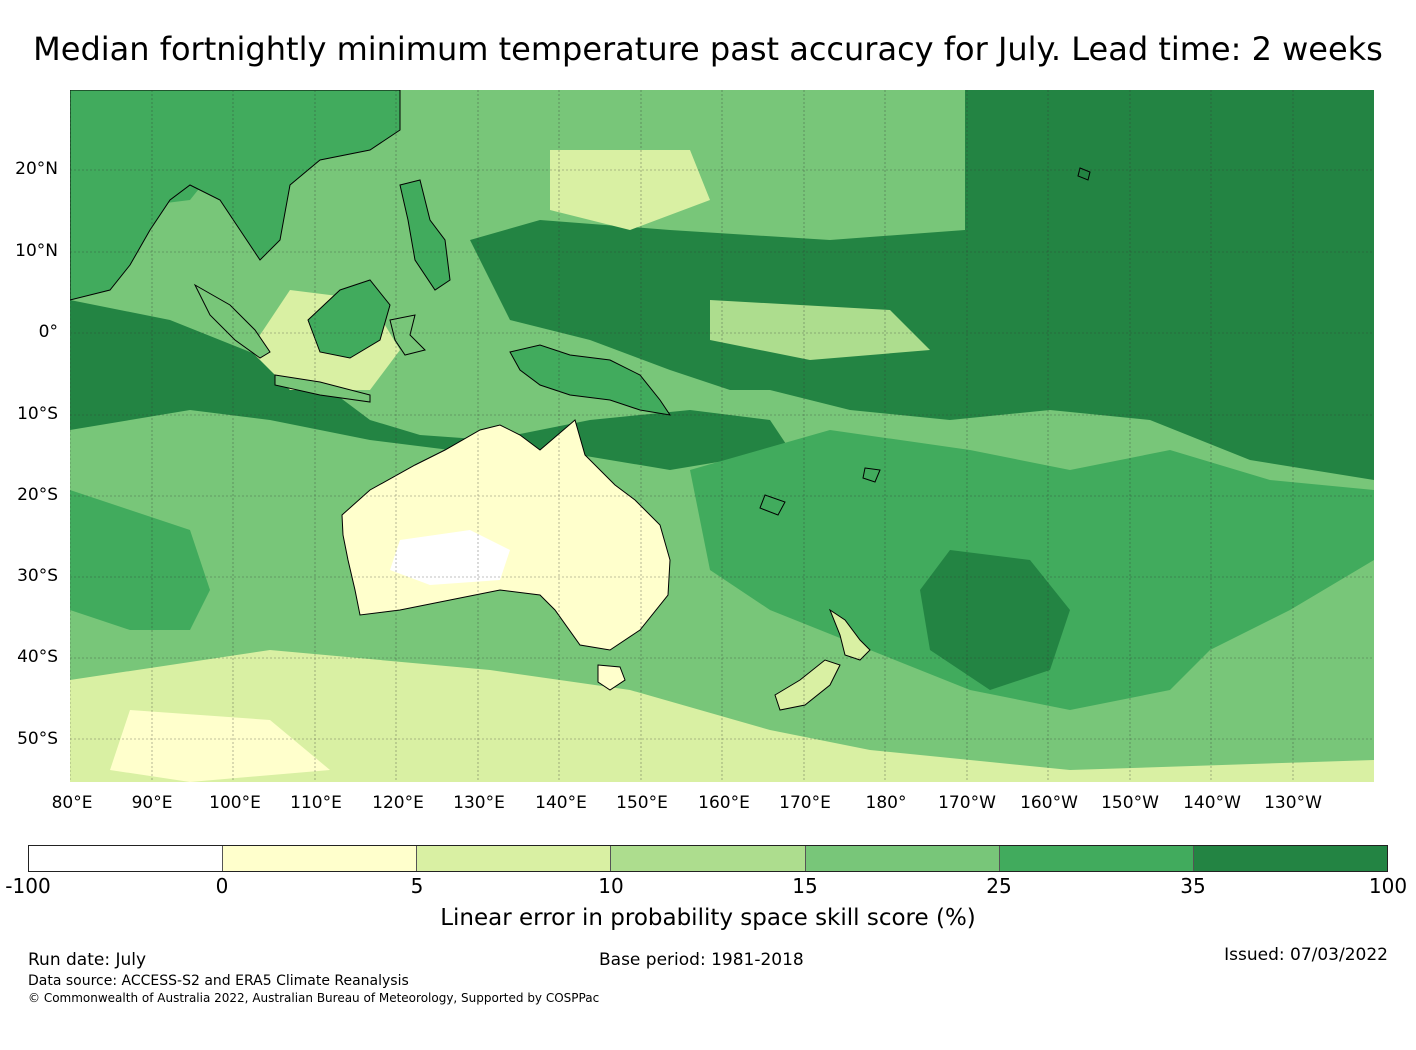 This screenshot has width=1416, height=1050. I want to click on skill-field-tasman-dark, so click(995, 620).